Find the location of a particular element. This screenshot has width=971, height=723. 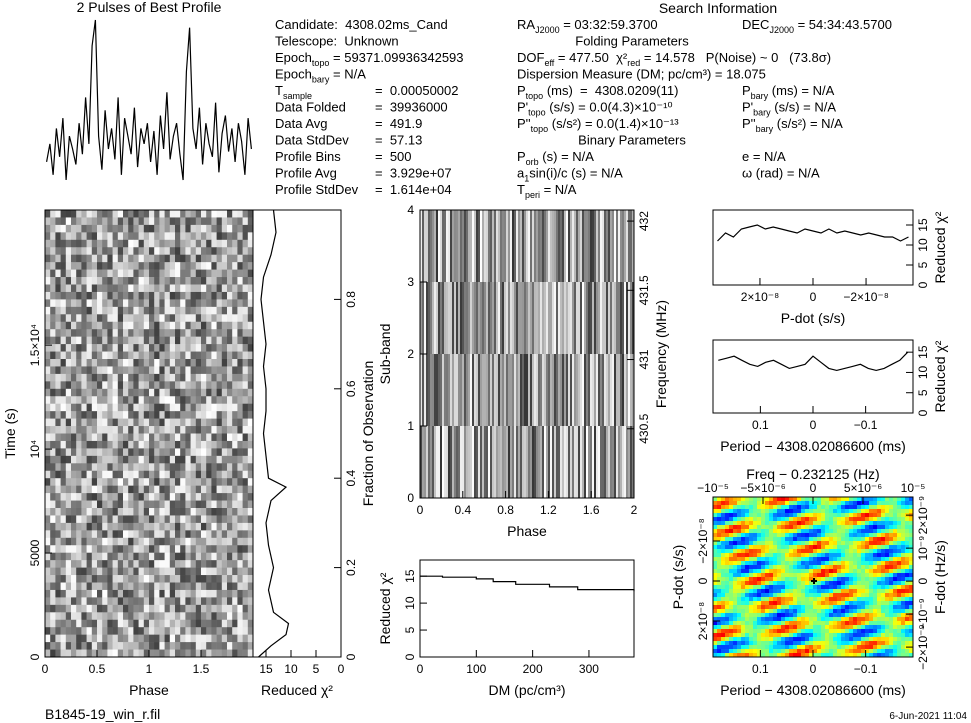

text-part: = 14.578 P(Noise) ~ 0 (73.8σ) is located at coordinates (735, 57).